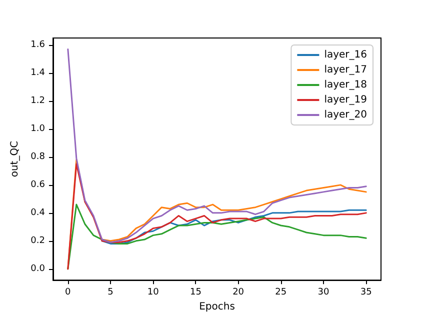  What do you see at coordinates (38, 45) in the screenshot?
I see `y-tick-label: 1.6` at bounding box center [38, 45].